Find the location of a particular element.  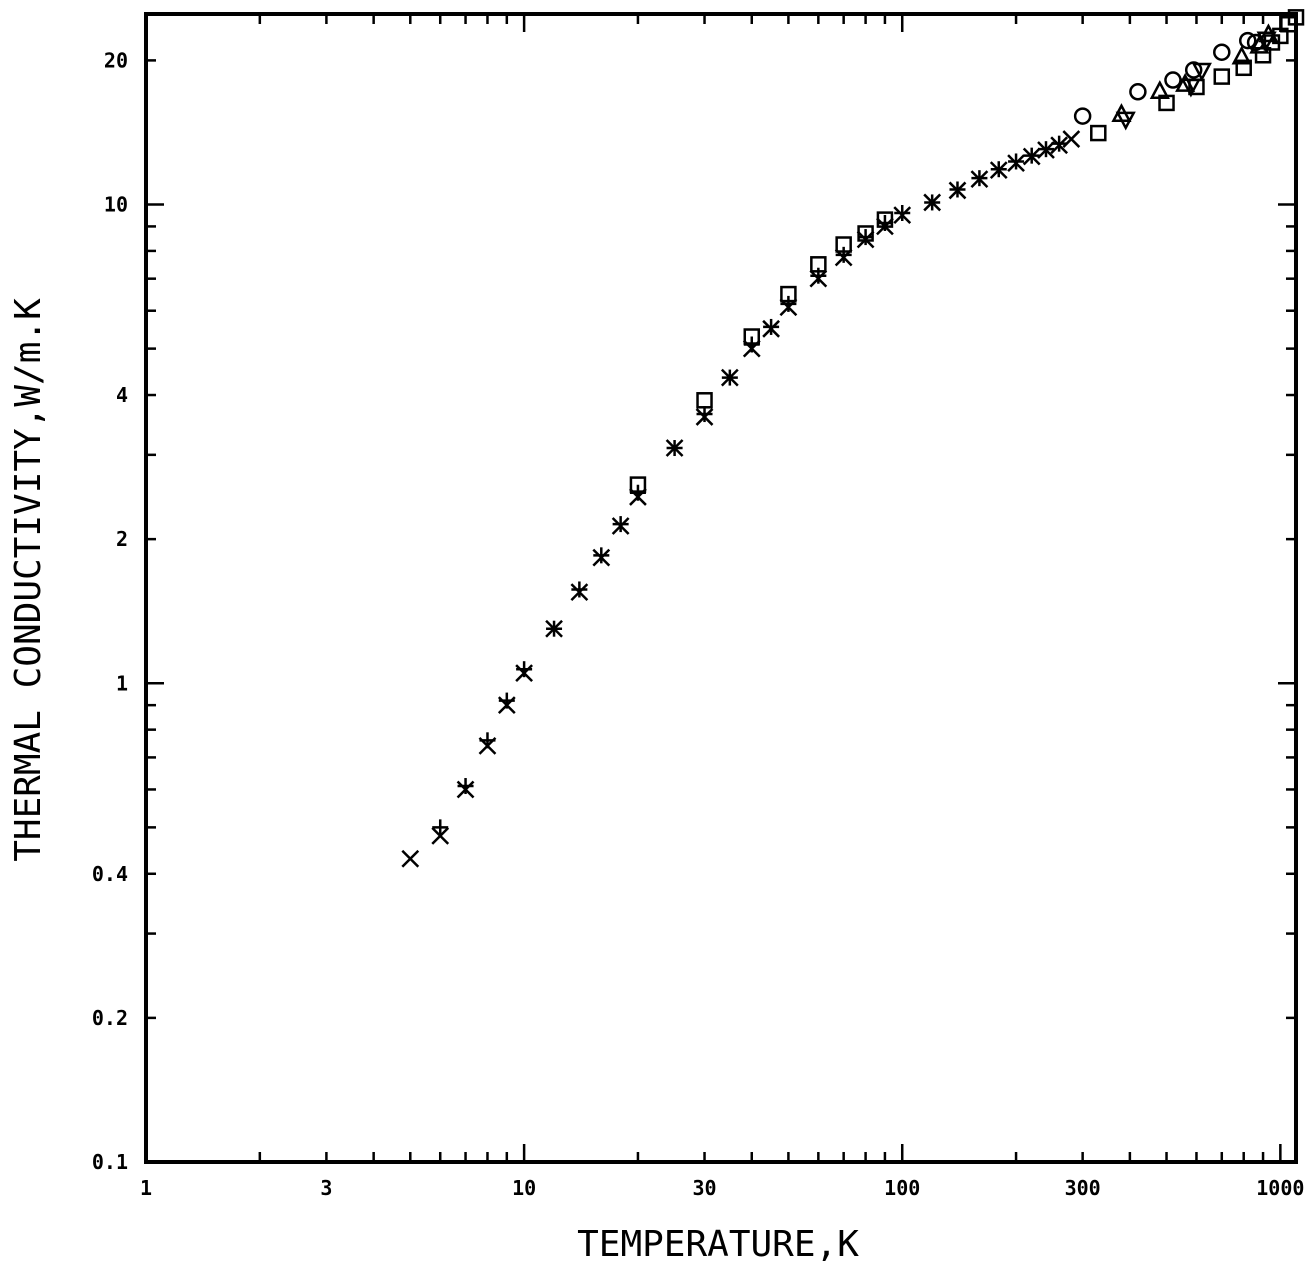

x-tick-label: 100 is located at coordinates (902, 1188).